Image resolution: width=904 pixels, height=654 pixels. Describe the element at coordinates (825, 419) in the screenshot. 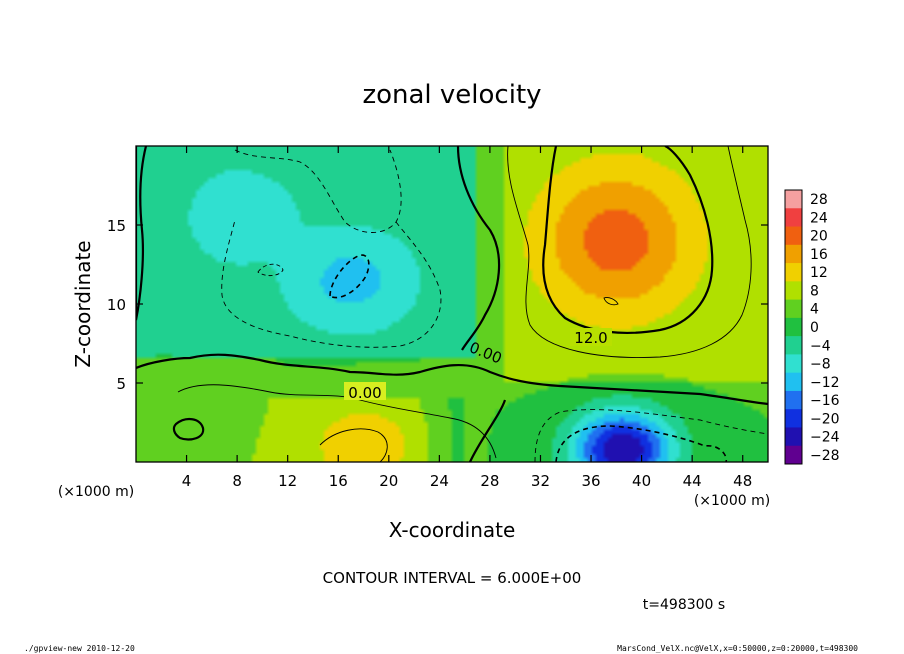

I see `colorbar-label: −20` at that location.